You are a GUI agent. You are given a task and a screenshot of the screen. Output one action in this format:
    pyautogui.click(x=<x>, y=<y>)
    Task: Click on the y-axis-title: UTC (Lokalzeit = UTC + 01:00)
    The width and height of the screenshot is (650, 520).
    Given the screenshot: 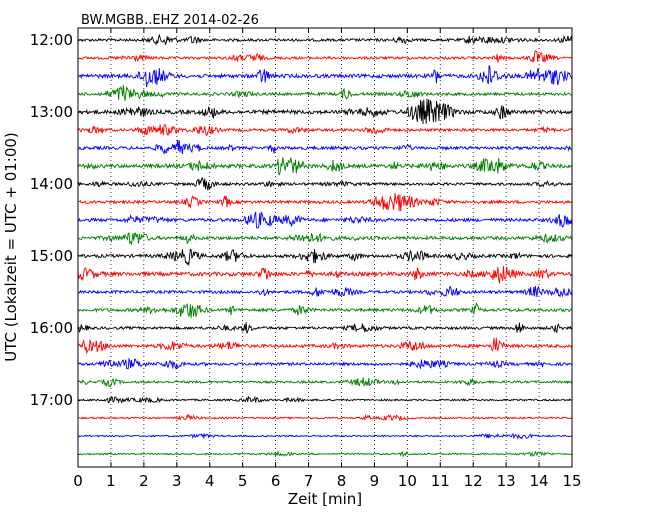 What is the action you would take?
    pyautogui.click(x=11, y=247)
    